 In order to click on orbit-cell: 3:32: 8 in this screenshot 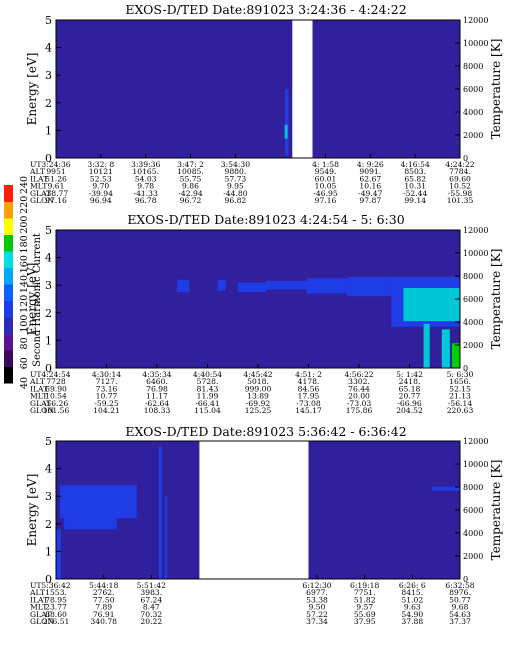, I will do `click(100, 164)`.